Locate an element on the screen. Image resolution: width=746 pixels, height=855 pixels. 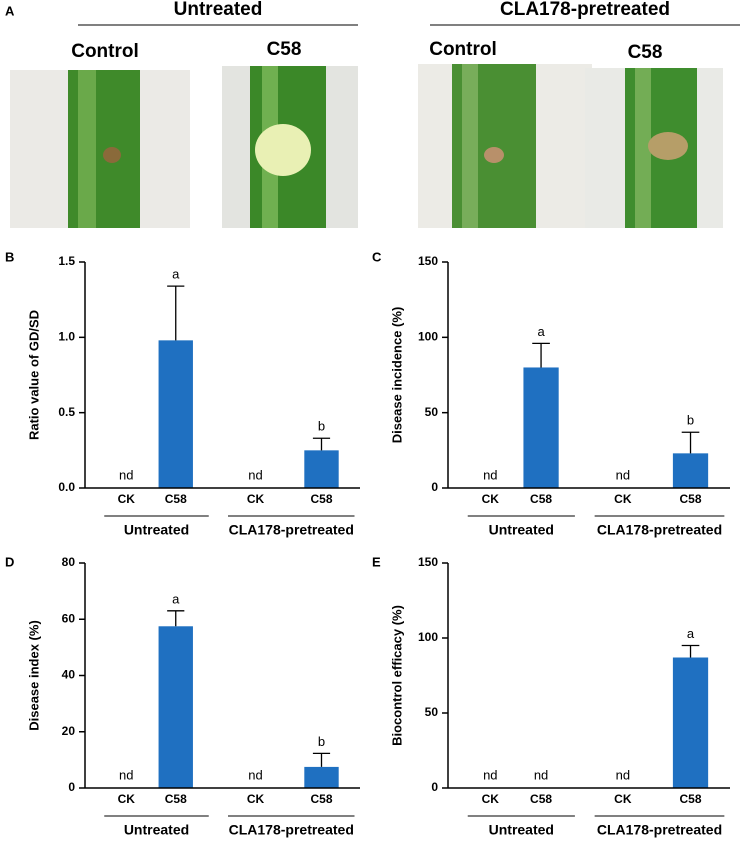
y-axis-label: Disease incidence (%) is located at coordinates (396, 375).